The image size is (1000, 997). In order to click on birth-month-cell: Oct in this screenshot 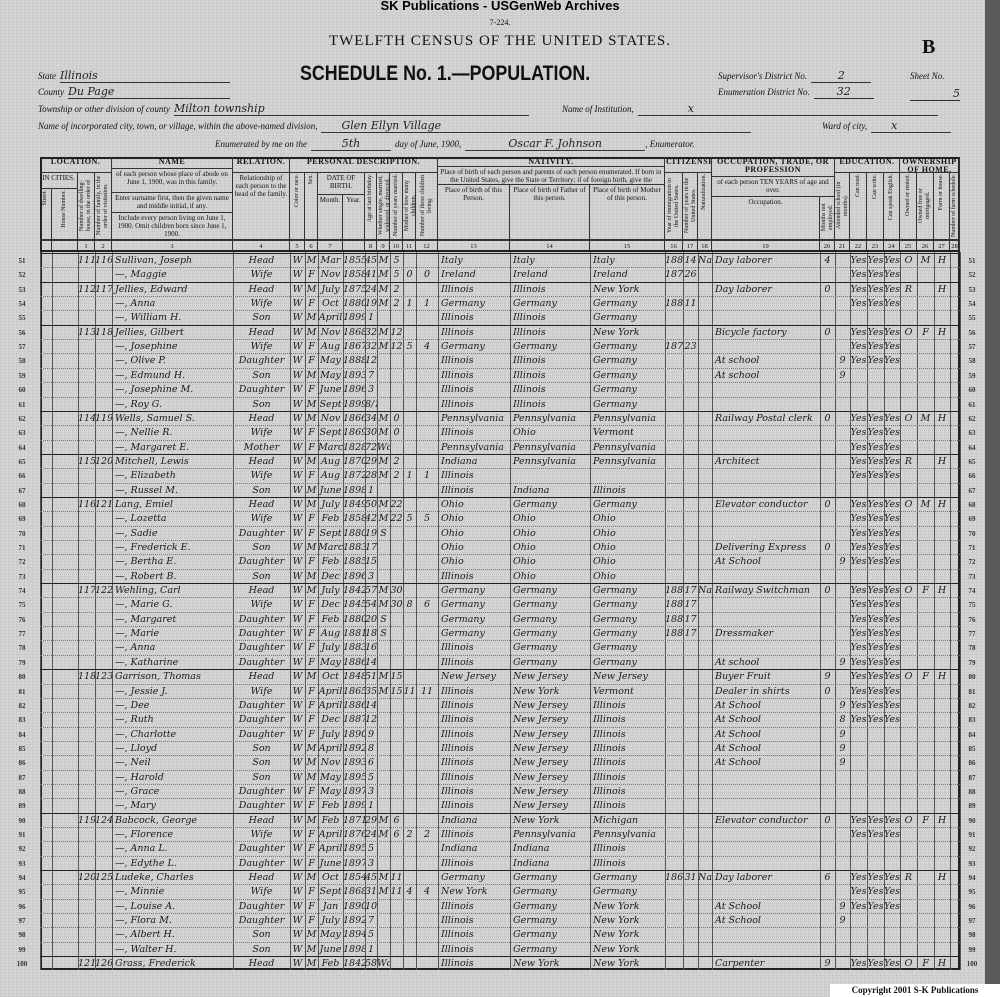, I will do `click(330, 878)`.